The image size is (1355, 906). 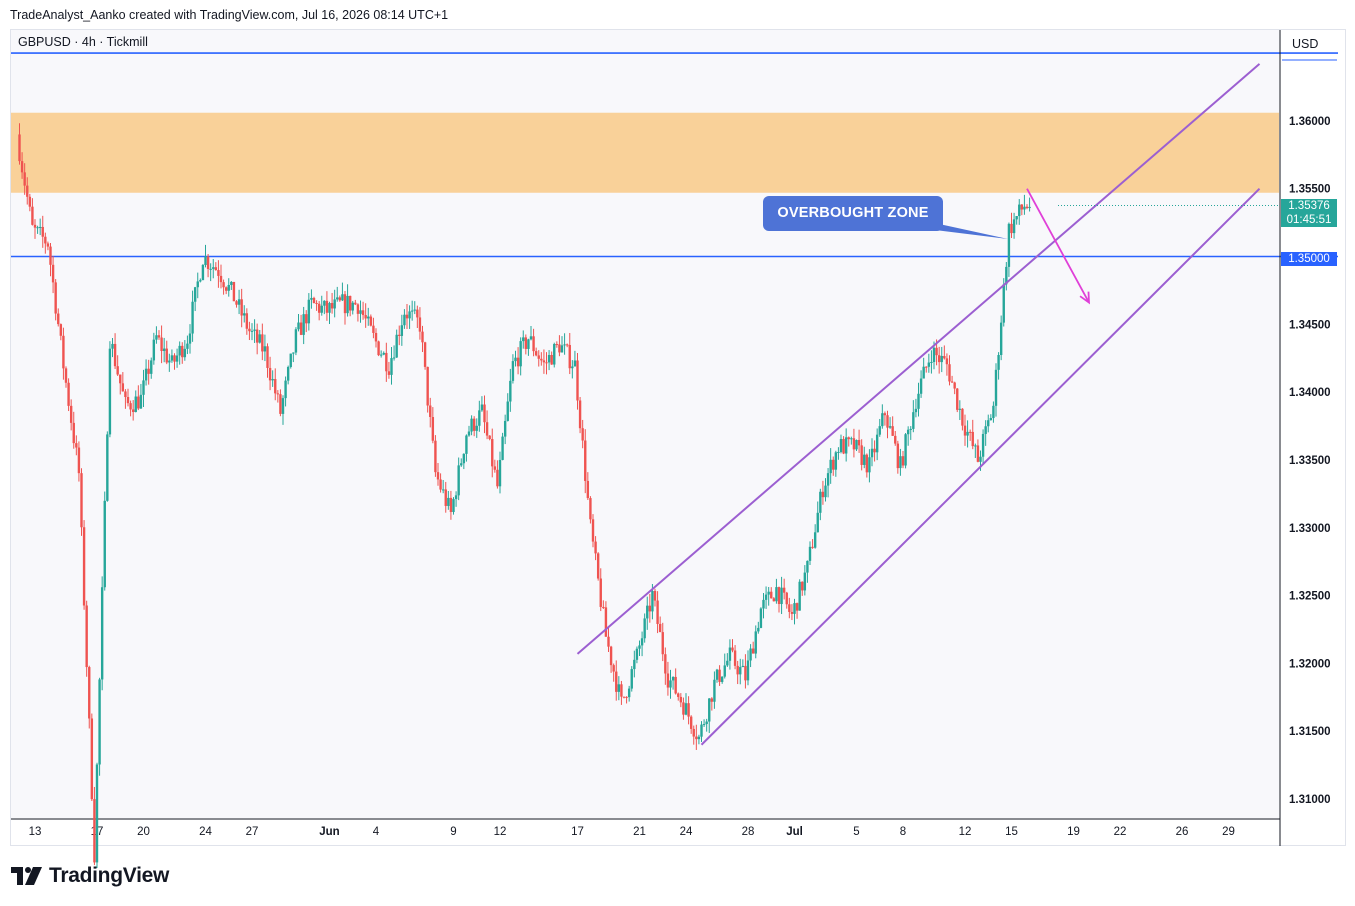 I want to click on time-tick-label: 22, so click(x=1120, y=832).